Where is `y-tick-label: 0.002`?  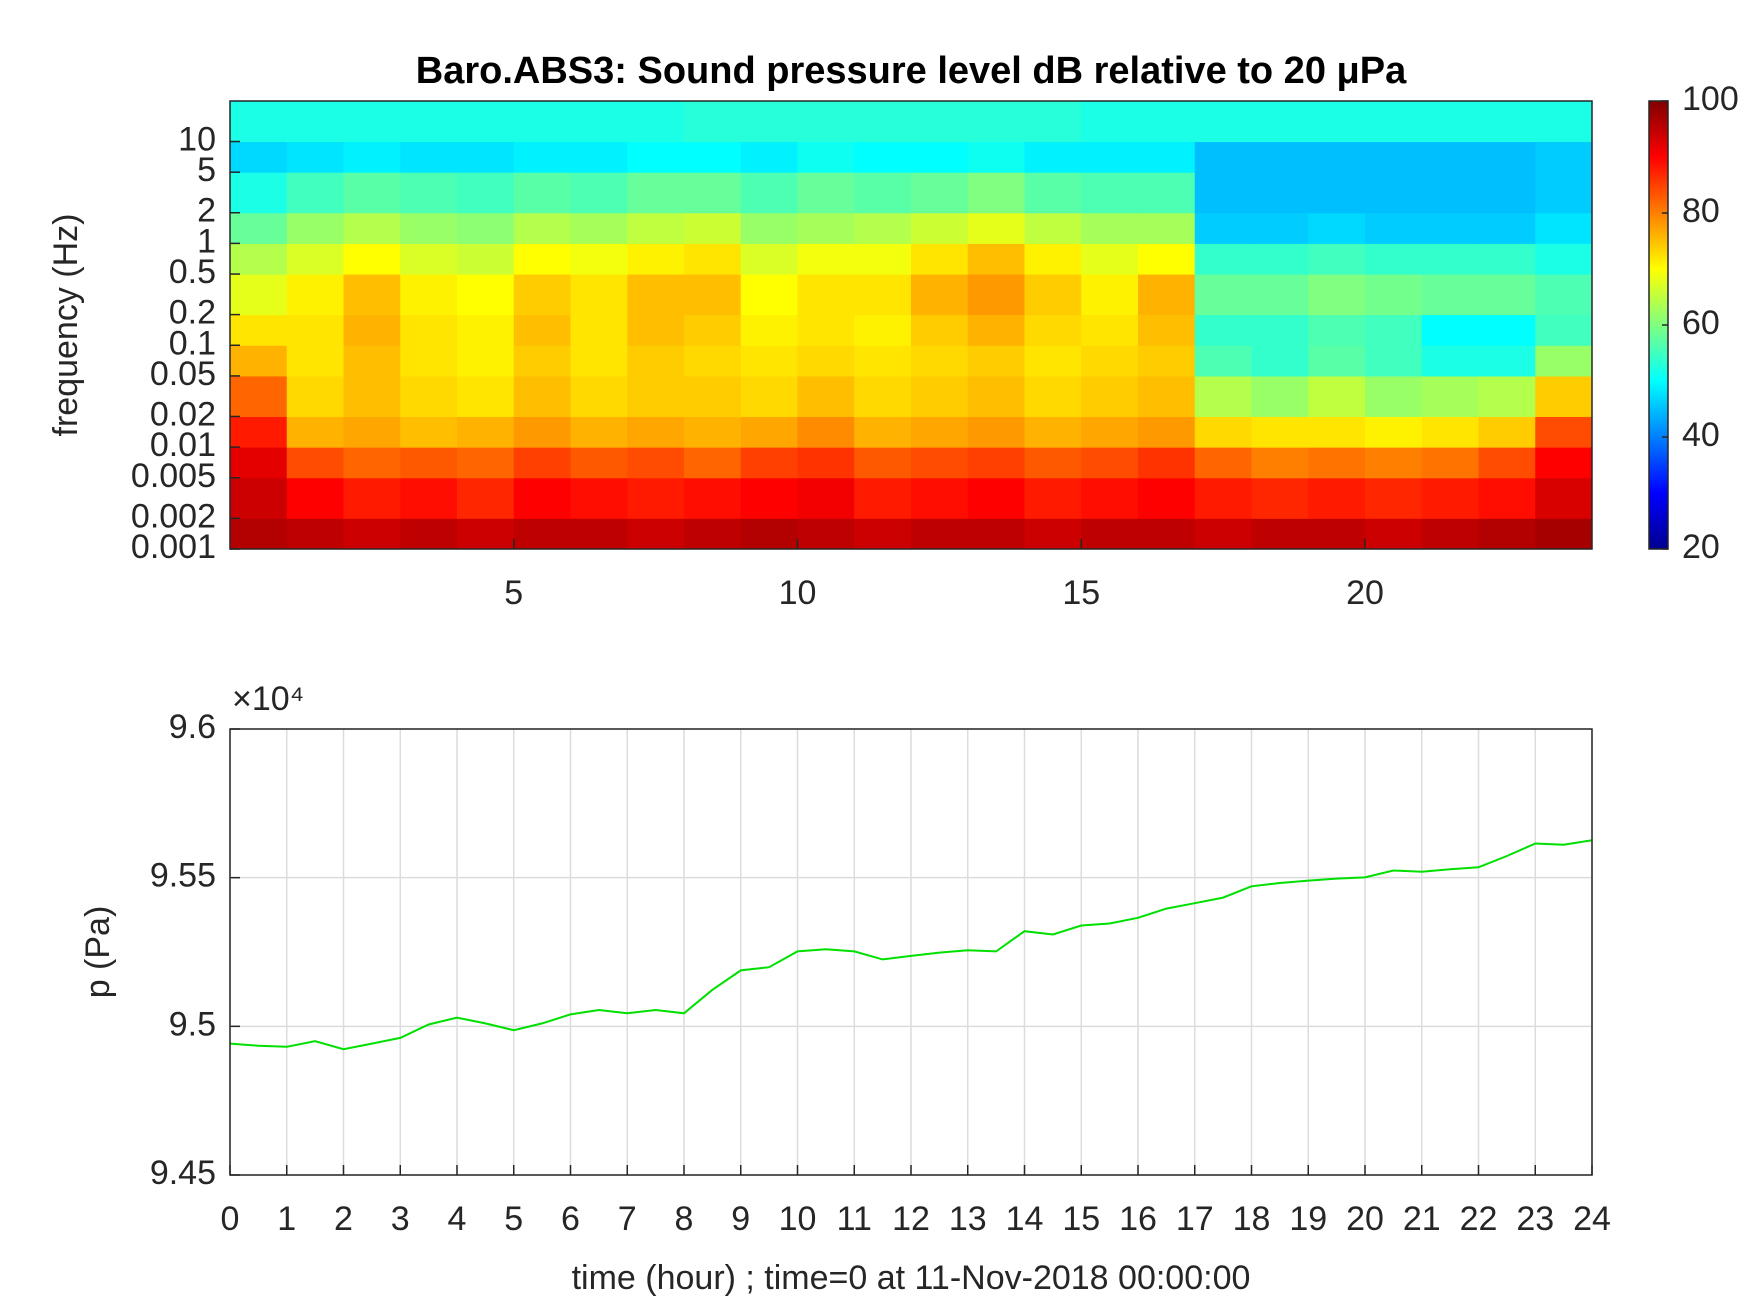
y-tick-label: 0.002 is located at coordinates (173, 516).